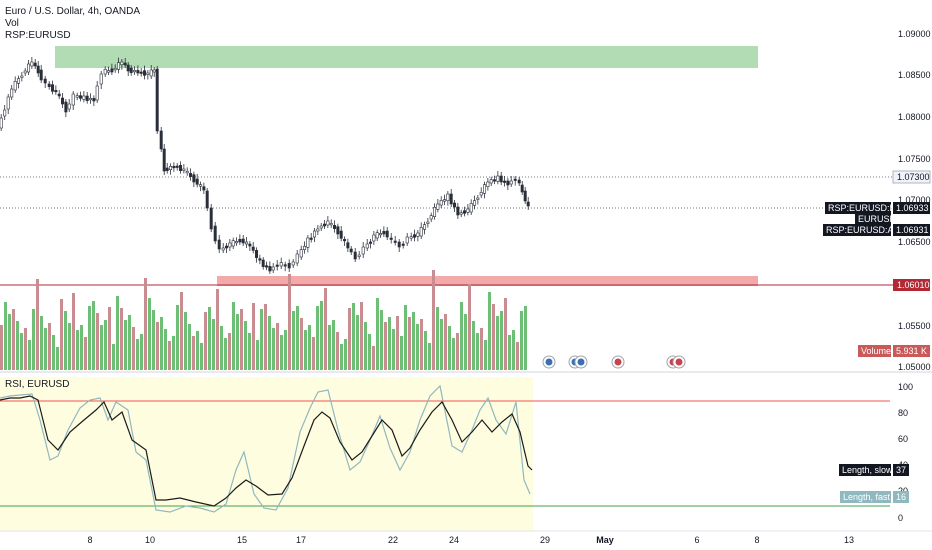 The width and height of the screenshot is (932, 550). What do you see at coordinates (242, 540) in the screenshot?
I see `time-tick: 15` at bounding box center [242, 540].